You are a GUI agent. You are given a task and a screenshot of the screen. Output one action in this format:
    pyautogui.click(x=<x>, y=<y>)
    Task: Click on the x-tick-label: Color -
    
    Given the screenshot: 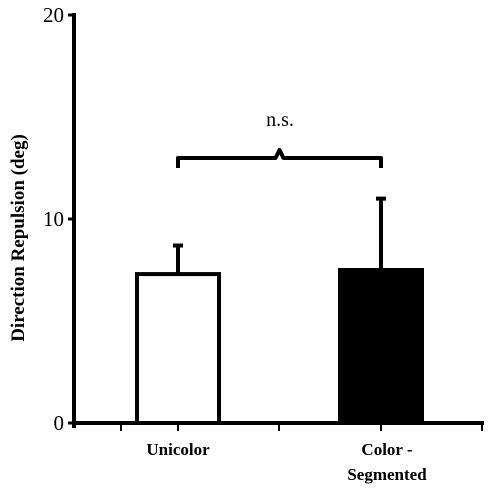 What is the action you would take?
    pyautogui.click(x=386, y=449)
    